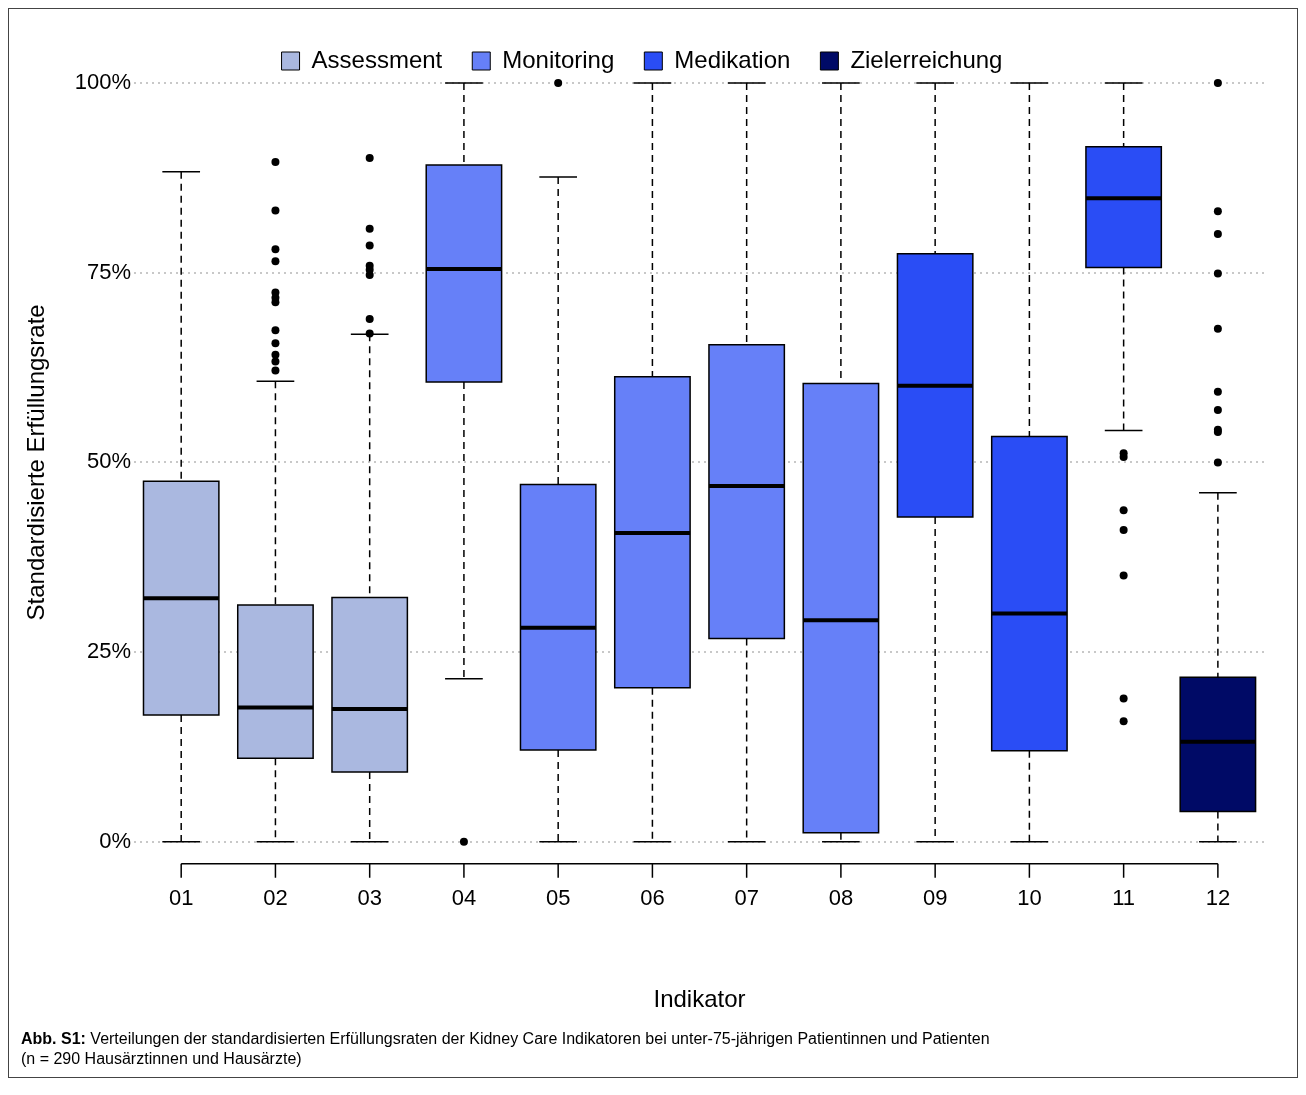 This screenshot has width=1306, height=1095. I want to click on x-tick-label: 06, so click(652, 898).